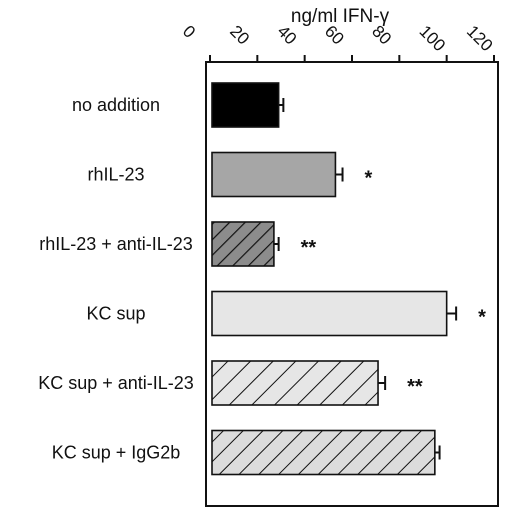 This screenshot has width=520, height=509. I want to click on category-label: KC sup + IgG2b, so click(116, 453).